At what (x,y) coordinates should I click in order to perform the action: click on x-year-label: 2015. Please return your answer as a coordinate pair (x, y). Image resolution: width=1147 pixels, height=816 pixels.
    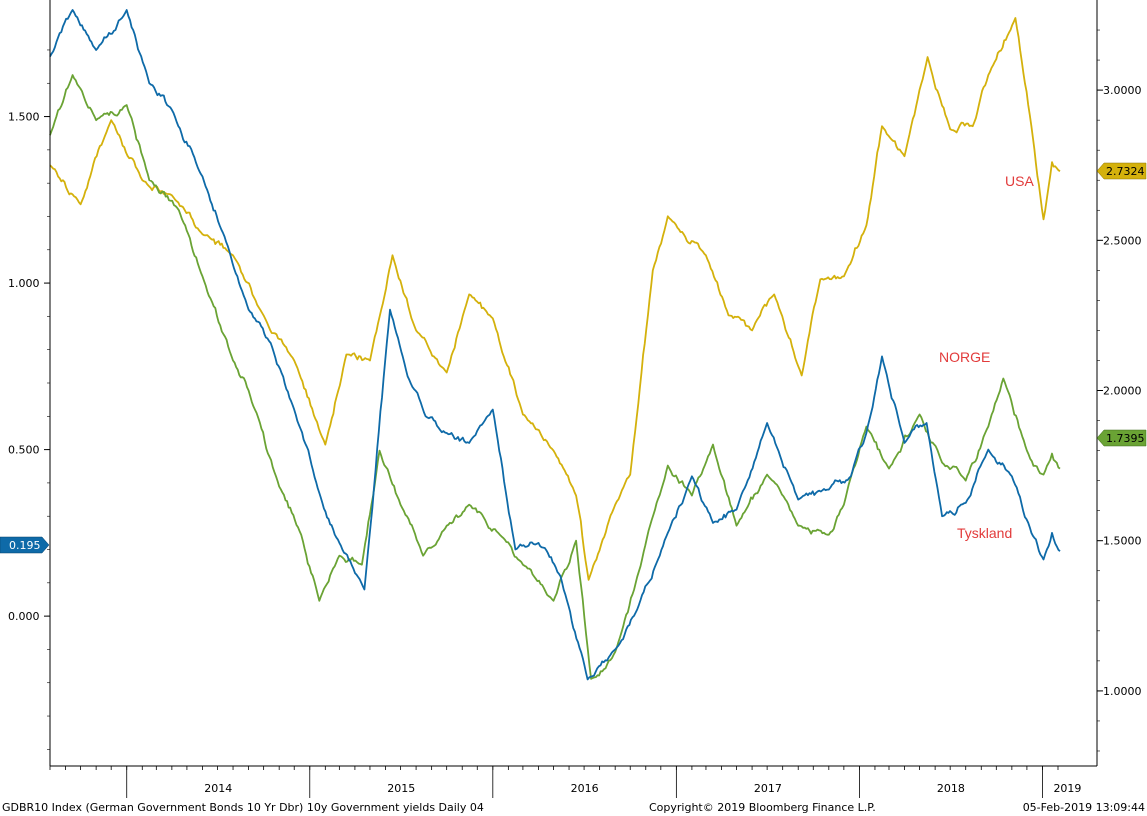
    Looking at the image, I should click on (401, 788).